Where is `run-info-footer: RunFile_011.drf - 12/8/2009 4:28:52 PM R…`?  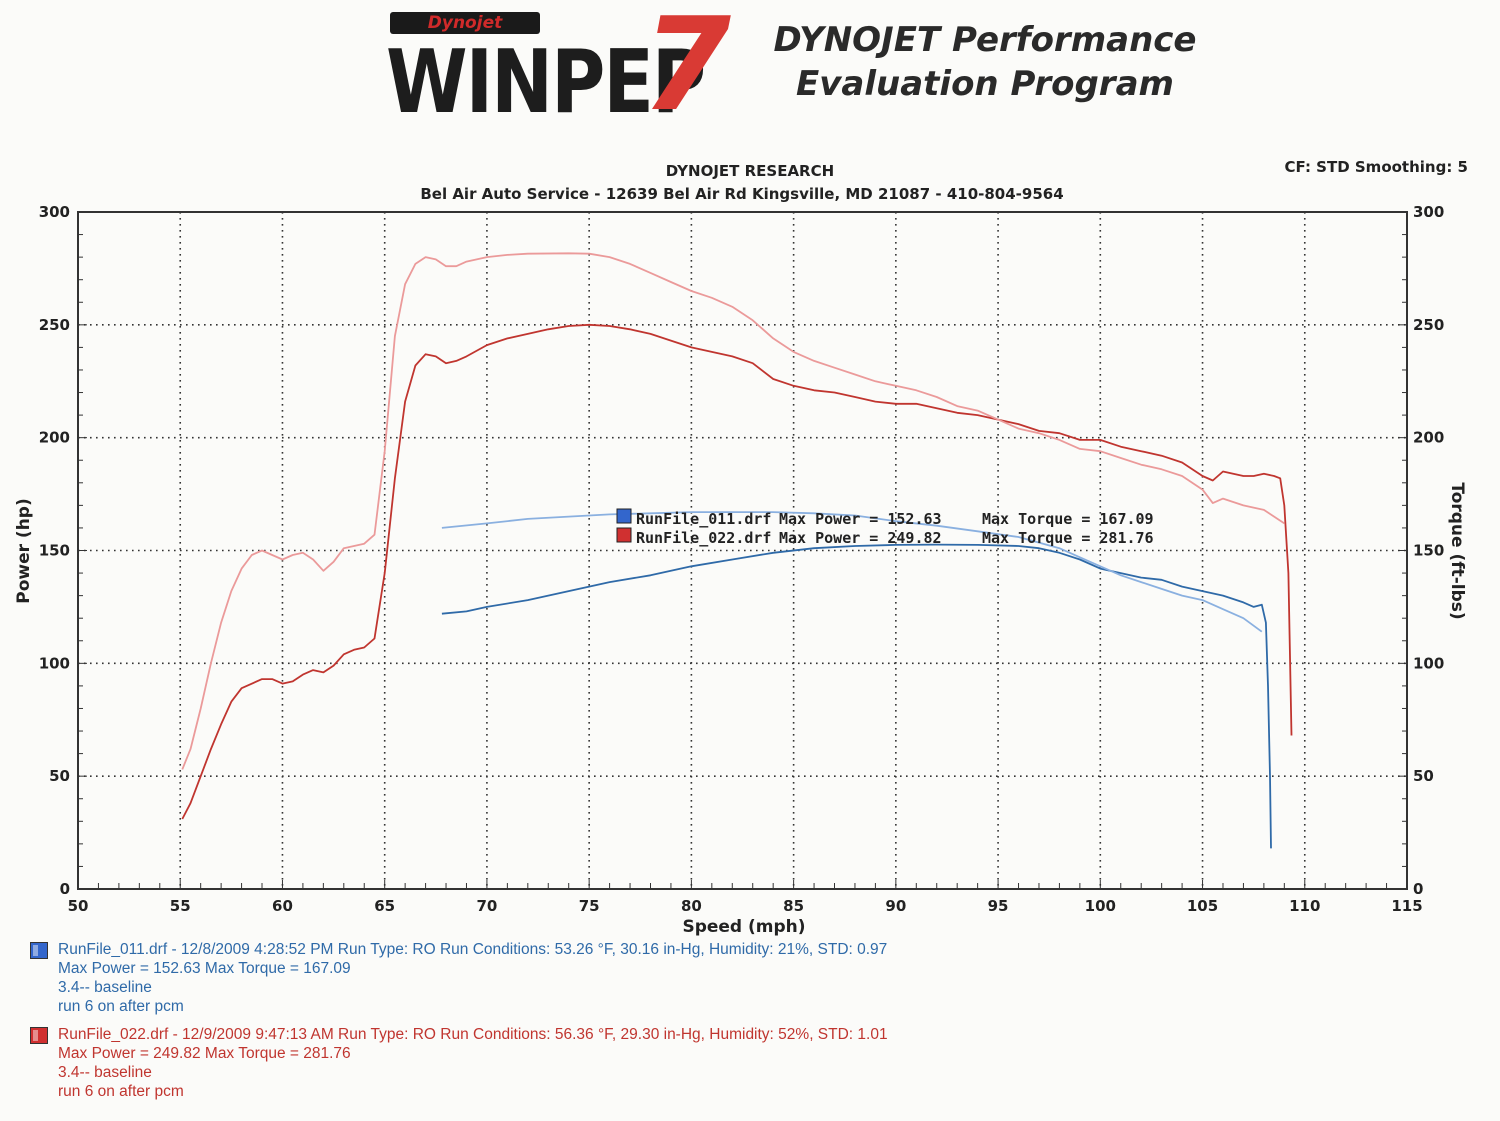 run-info-footer: RunFile_011.drf - 12/8/2009 4:28:52 PM R… is located at coordinates (580, 1025).